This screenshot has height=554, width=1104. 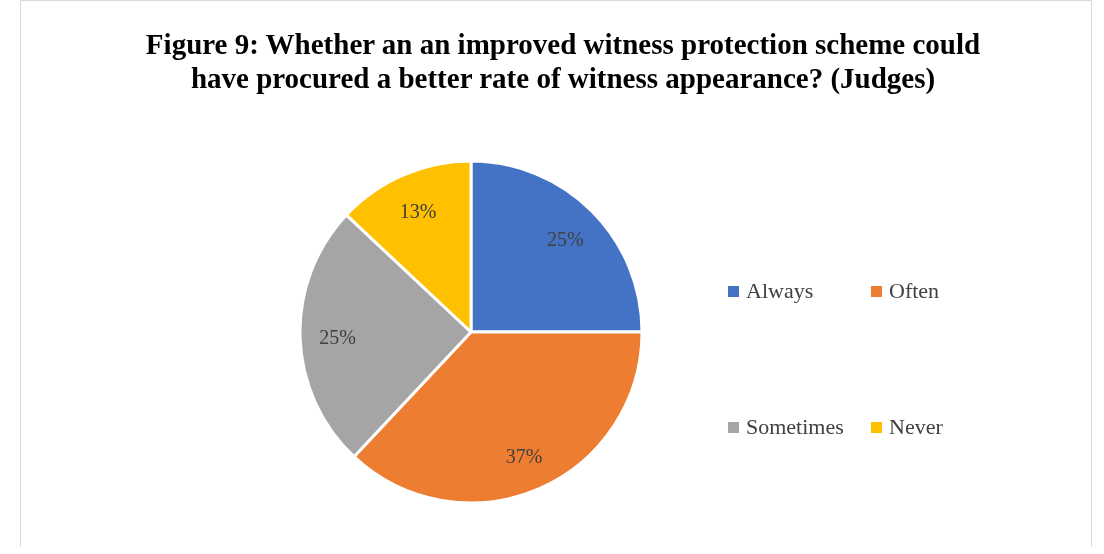 What do you see at coordinates (914, 291) in the screenshot?
I see `legend-label: Often` at bounding box center [914, 291].